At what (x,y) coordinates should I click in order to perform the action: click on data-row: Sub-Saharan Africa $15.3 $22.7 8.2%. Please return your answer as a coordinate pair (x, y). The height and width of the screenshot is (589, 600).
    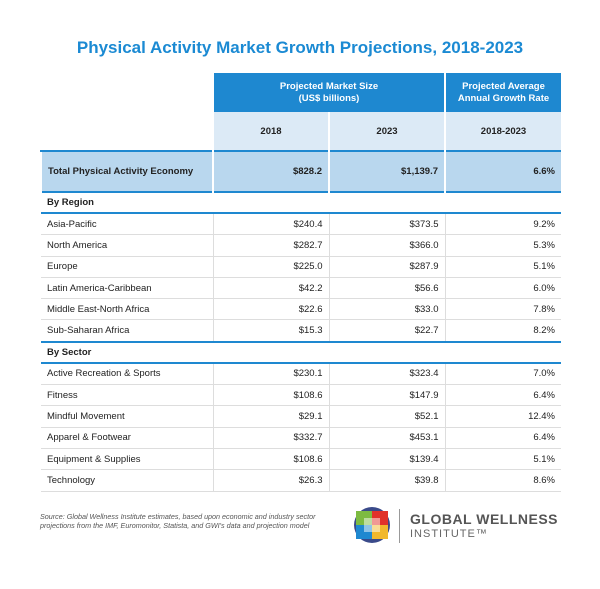
    Looking at the image, I should click on (301, 331).